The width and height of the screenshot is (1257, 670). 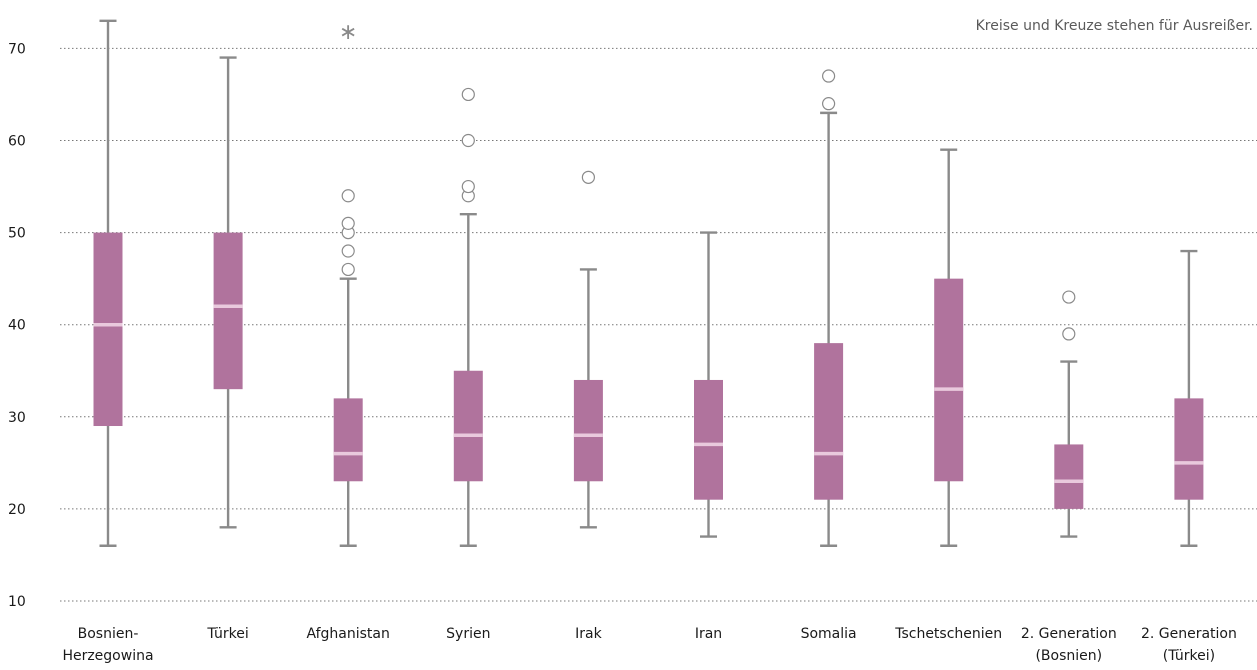 I want to click on y-tick-label: 70, so click(x=17, y=49).